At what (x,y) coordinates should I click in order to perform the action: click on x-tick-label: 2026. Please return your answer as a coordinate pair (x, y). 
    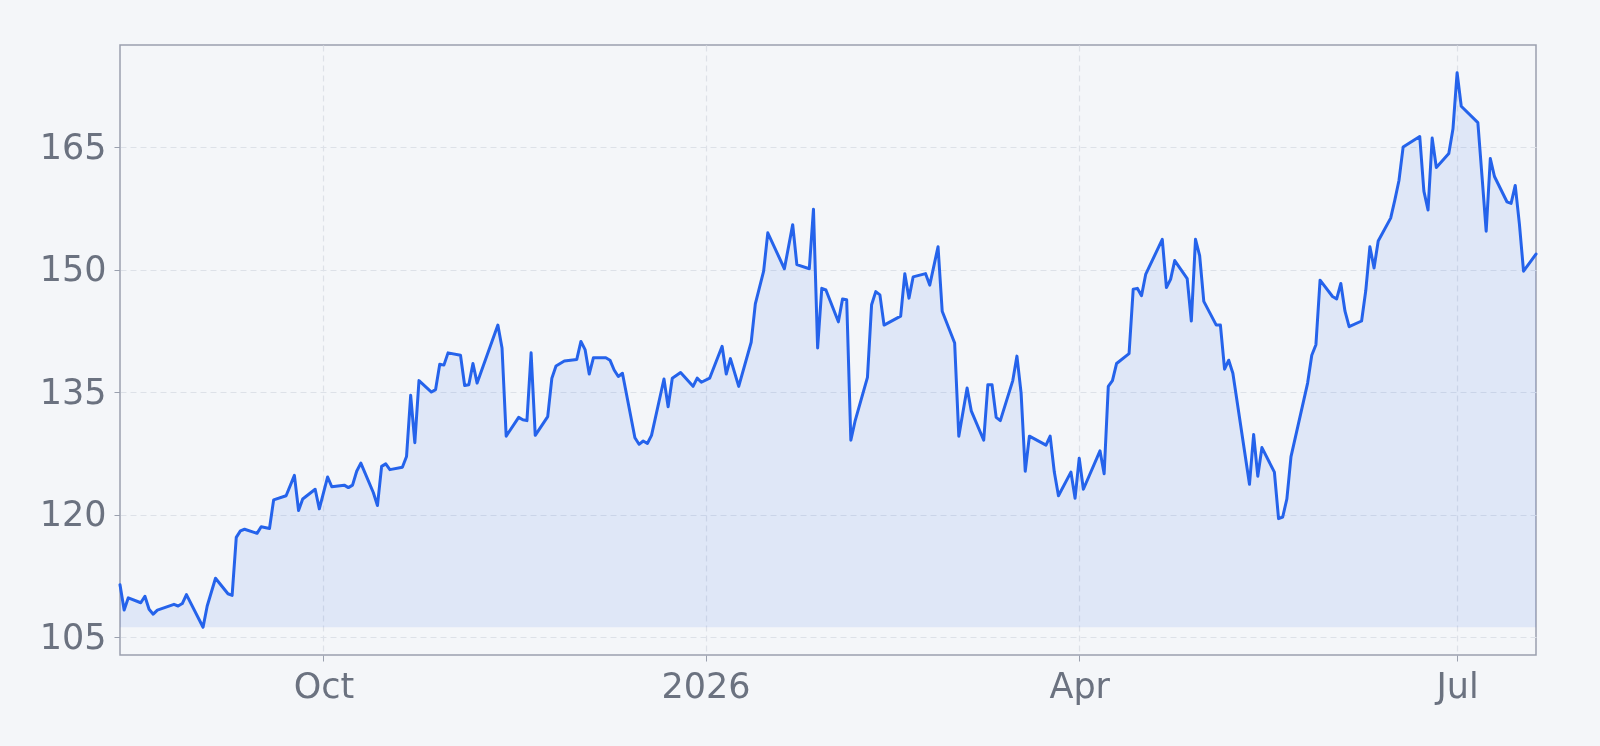
    Looking at the image, I should click on (706, 685).